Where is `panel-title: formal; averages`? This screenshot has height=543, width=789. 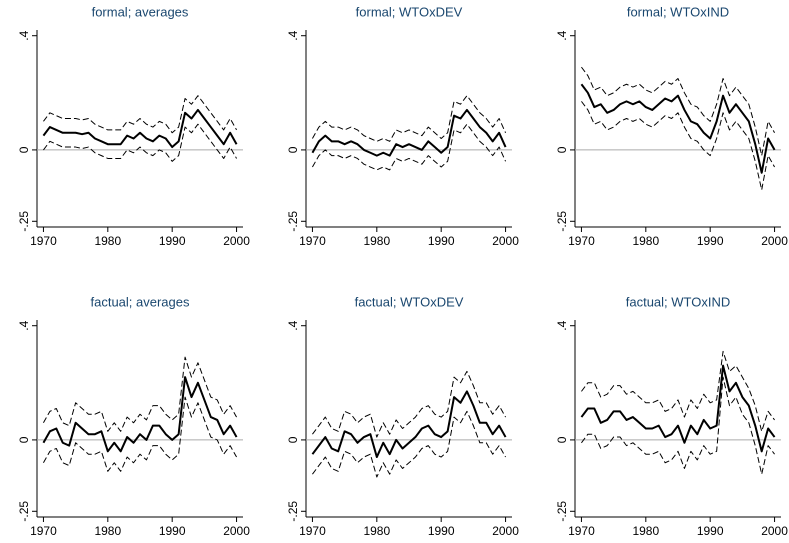
panel-title: formal; averages is located at coordinates (140, 11).